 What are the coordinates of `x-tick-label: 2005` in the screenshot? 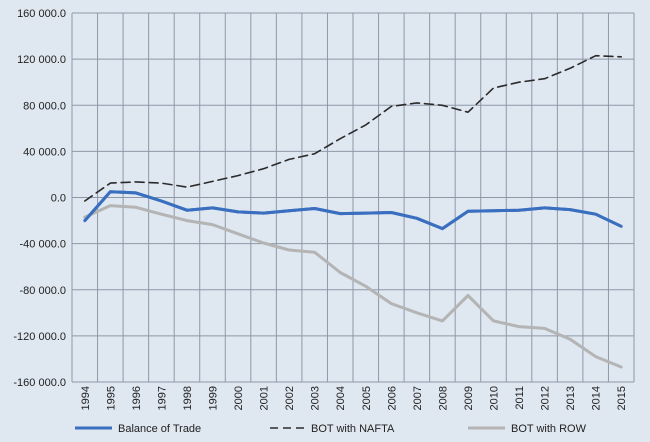 It's located at (367, 398).